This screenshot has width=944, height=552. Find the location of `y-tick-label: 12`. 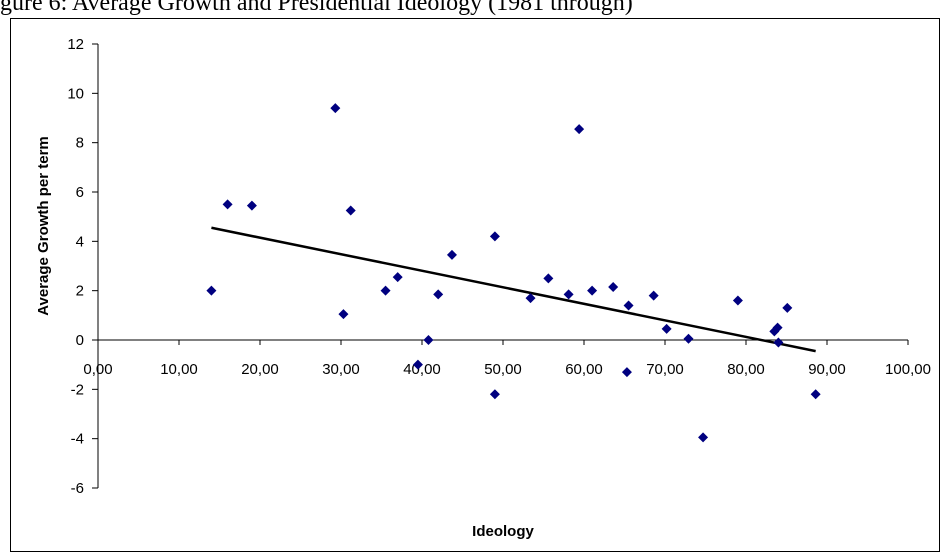

y-tick-label: 12 is located at coordinates (75, 44).